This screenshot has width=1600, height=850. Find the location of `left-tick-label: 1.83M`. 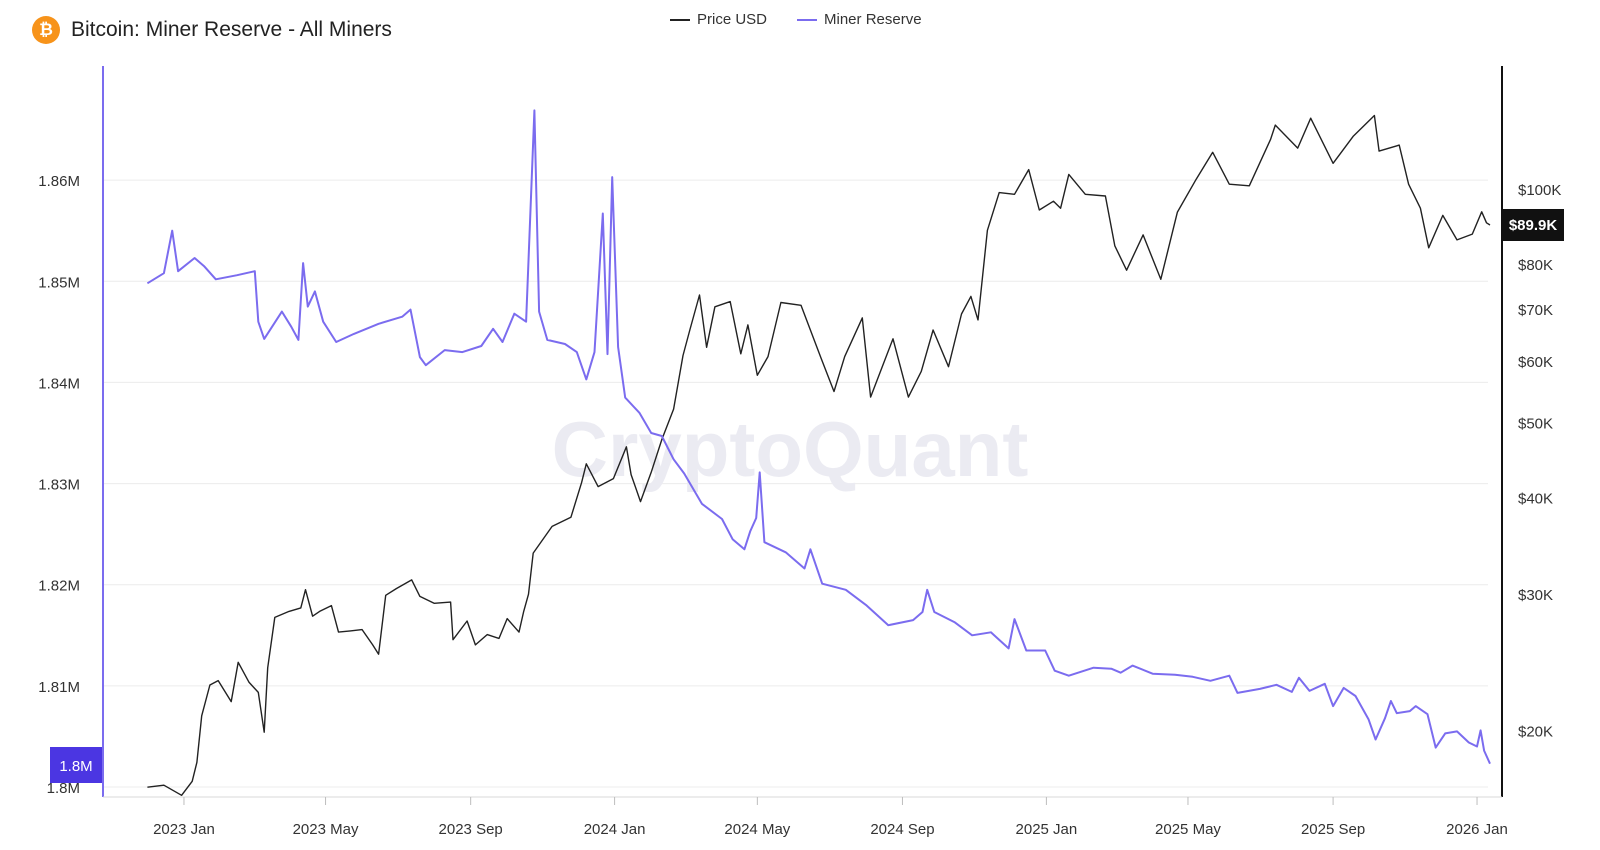

left-tick-label: 1.83M is located at coordinates (59, 485).